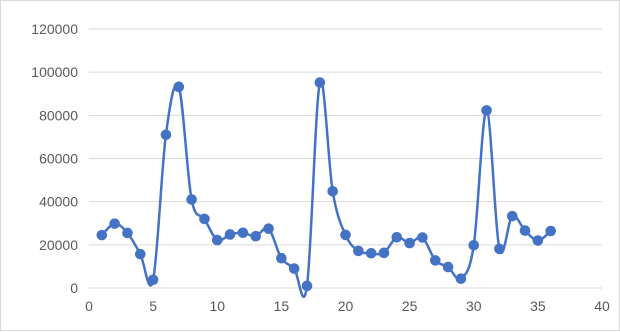 The image size is (620, 332). I want to click on x-tick-label: 5, so click(153, 306).